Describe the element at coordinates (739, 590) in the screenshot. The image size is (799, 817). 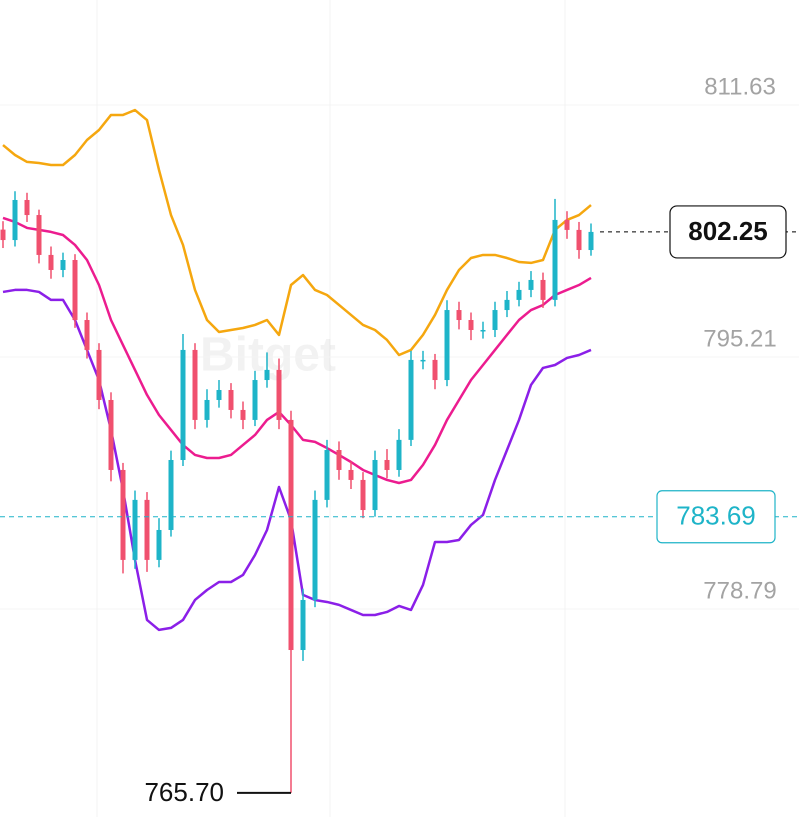
I see `y-tick-label: 778.79` at that location.